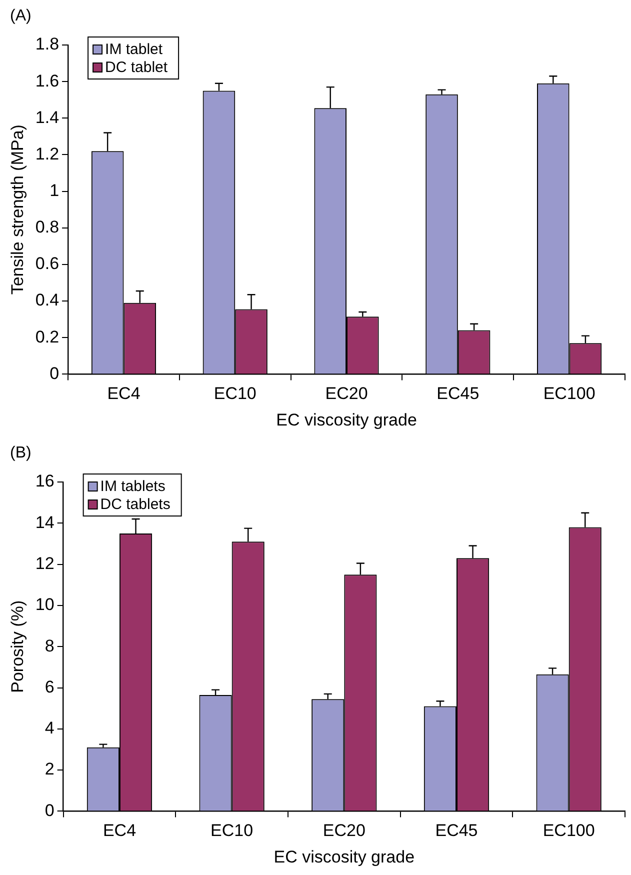  What do you see at coordinates (47, 154) in the screenshot?
I see `y-tick-label: 1.2` at bounding box center [47, 154].